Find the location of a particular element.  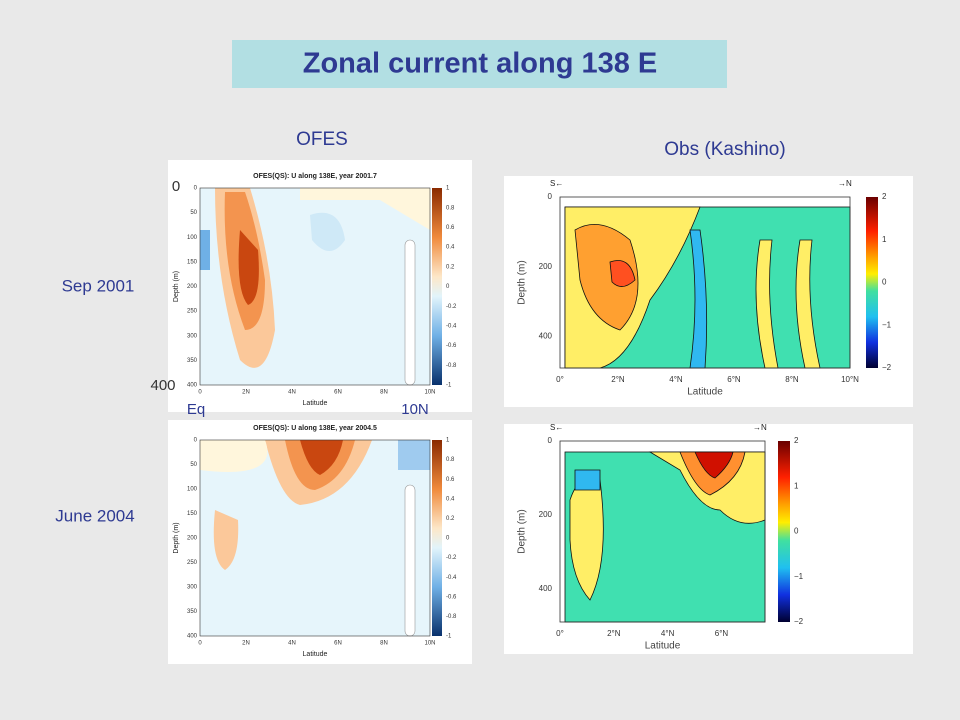

column-label: OFES is located at coordinates (322, 139).